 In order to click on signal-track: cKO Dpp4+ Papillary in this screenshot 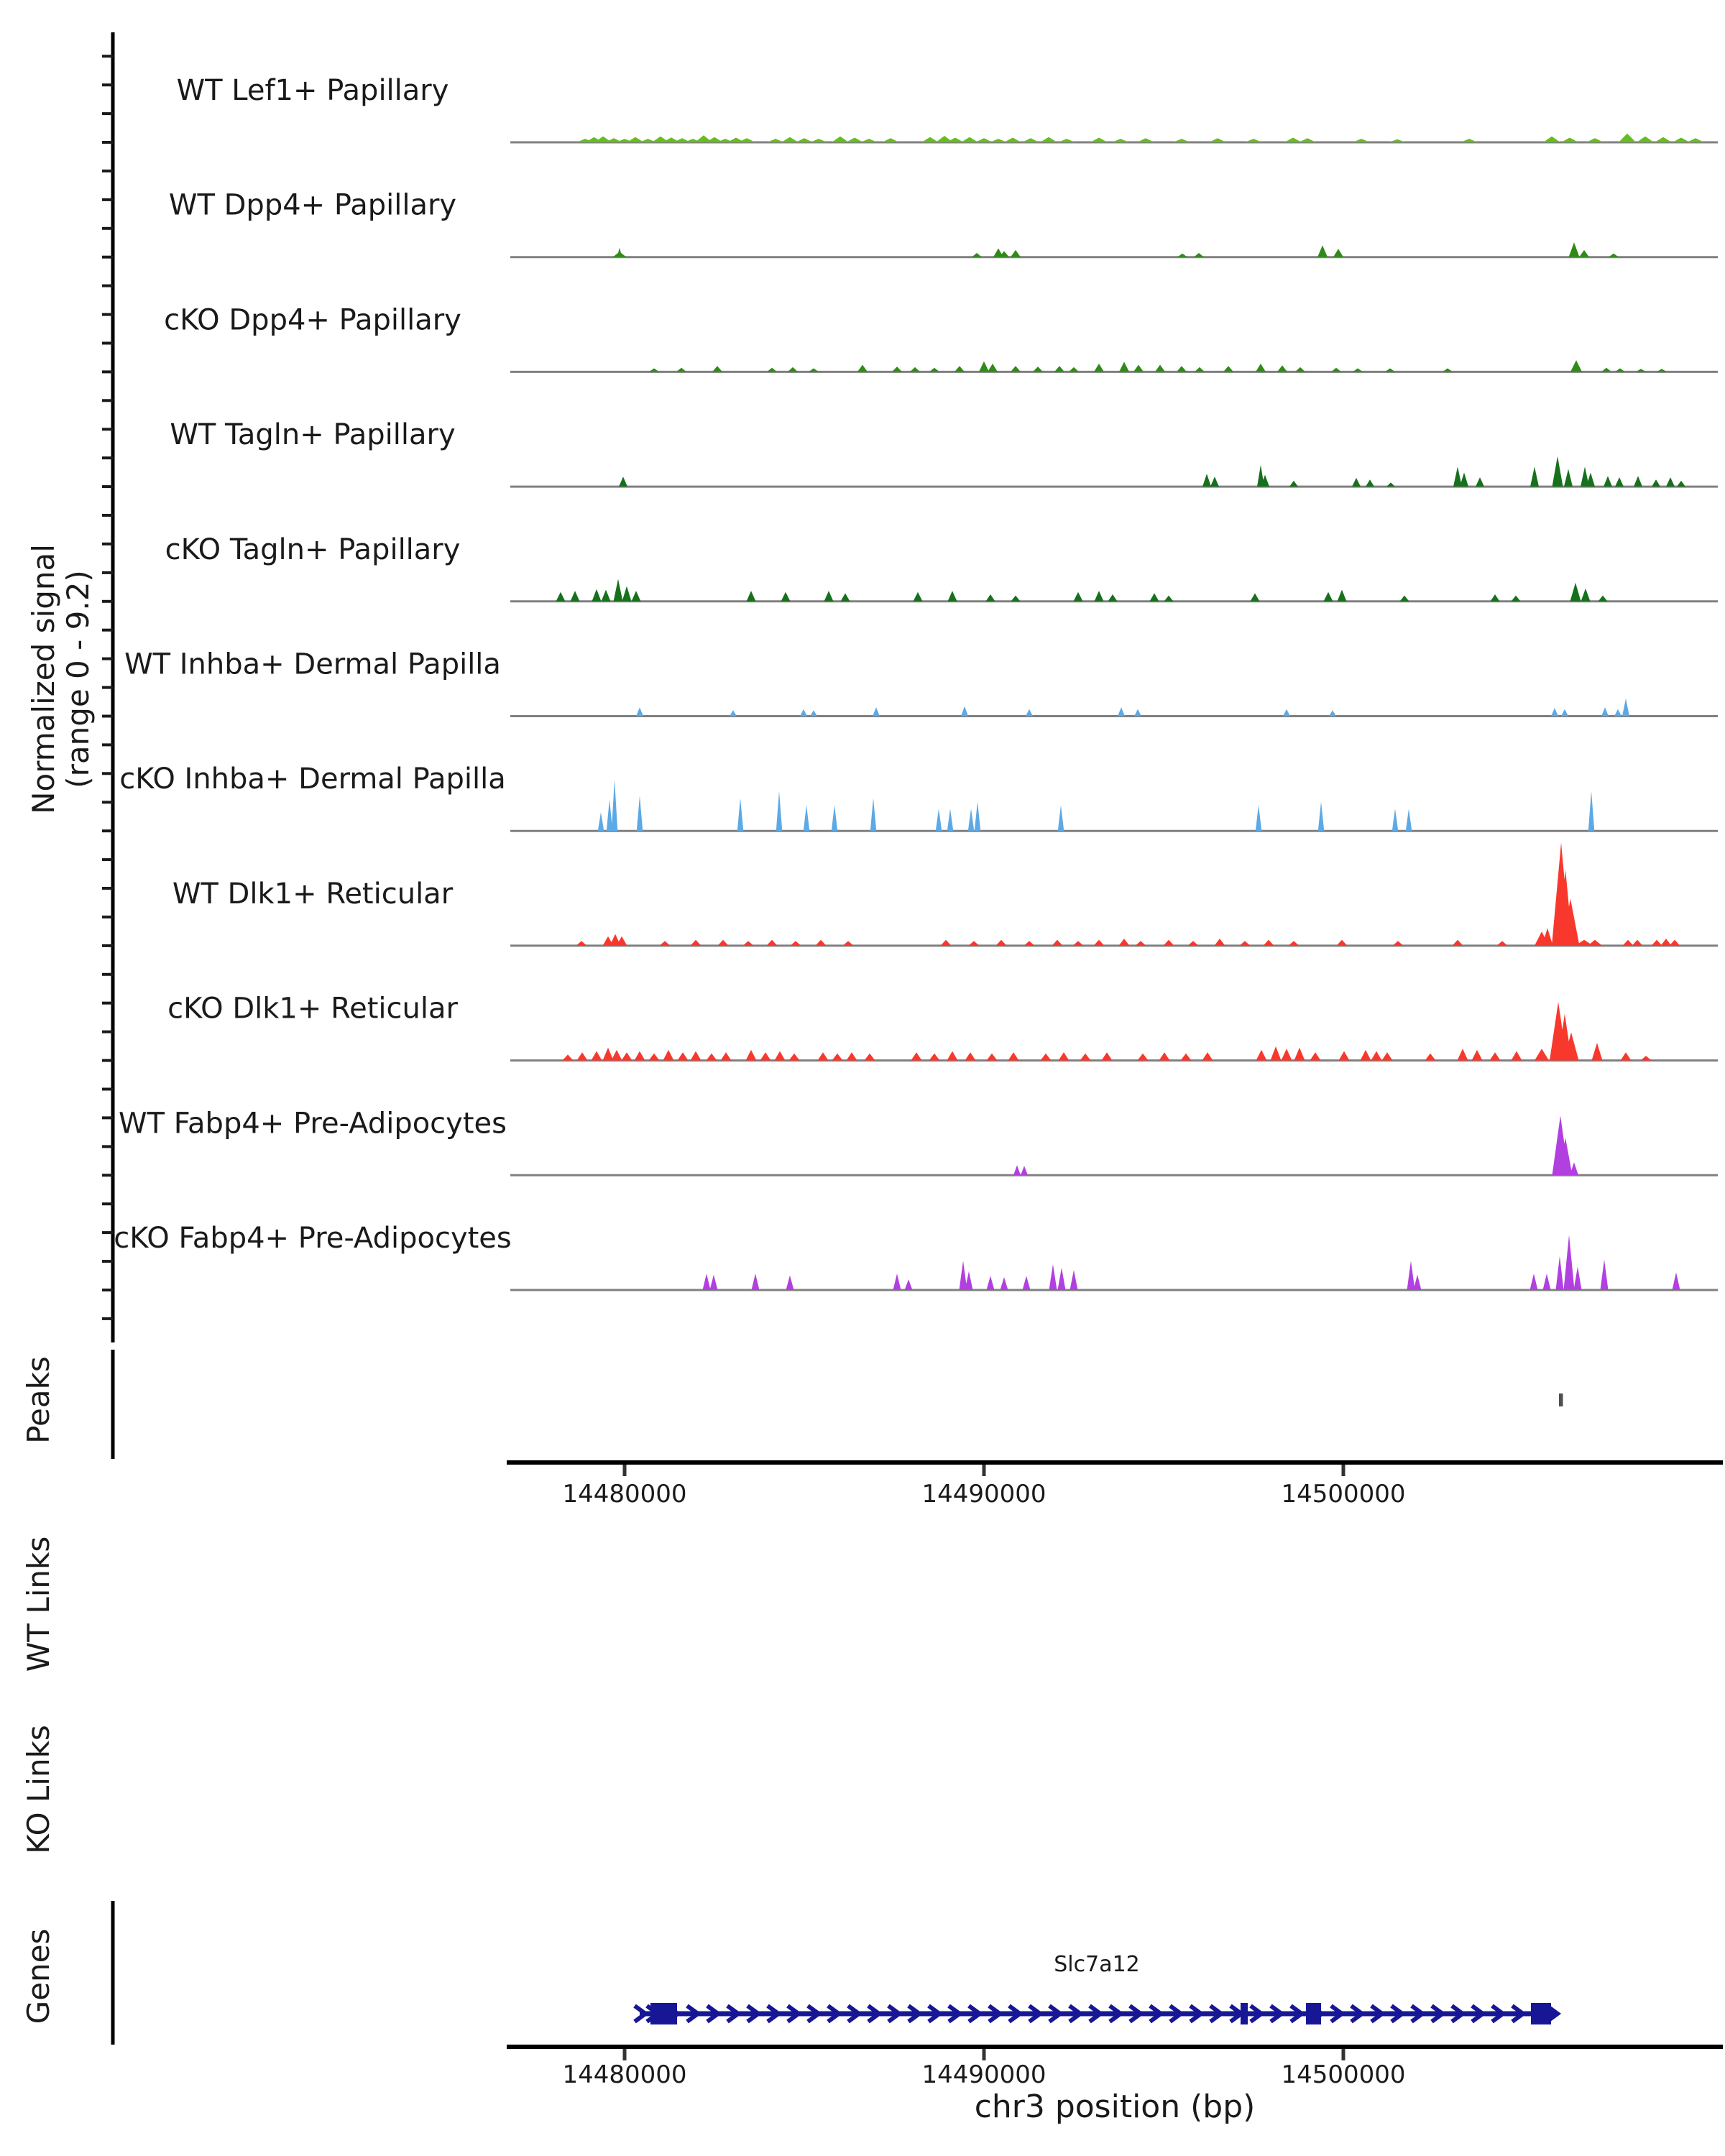, I will do `click(941, 338)`.